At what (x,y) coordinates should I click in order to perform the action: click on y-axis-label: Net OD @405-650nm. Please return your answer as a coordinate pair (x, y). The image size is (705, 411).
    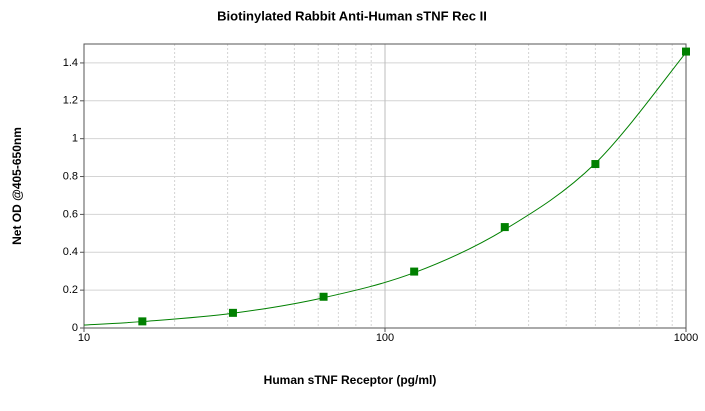
    Looking at the image, I should click on (17, 186).